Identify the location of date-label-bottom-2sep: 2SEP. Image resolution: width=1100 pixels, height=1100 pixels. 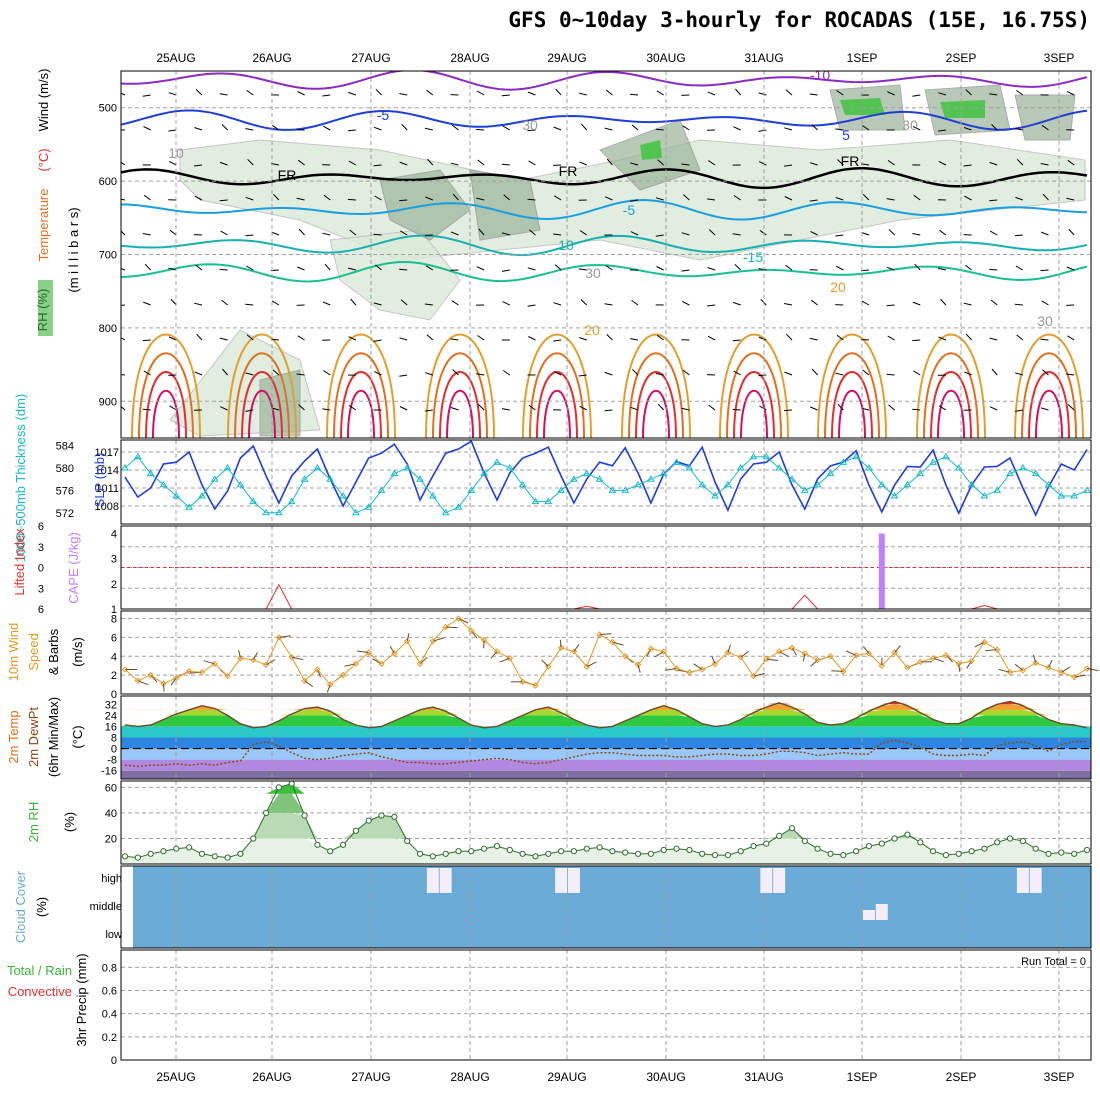
(961, 1077).